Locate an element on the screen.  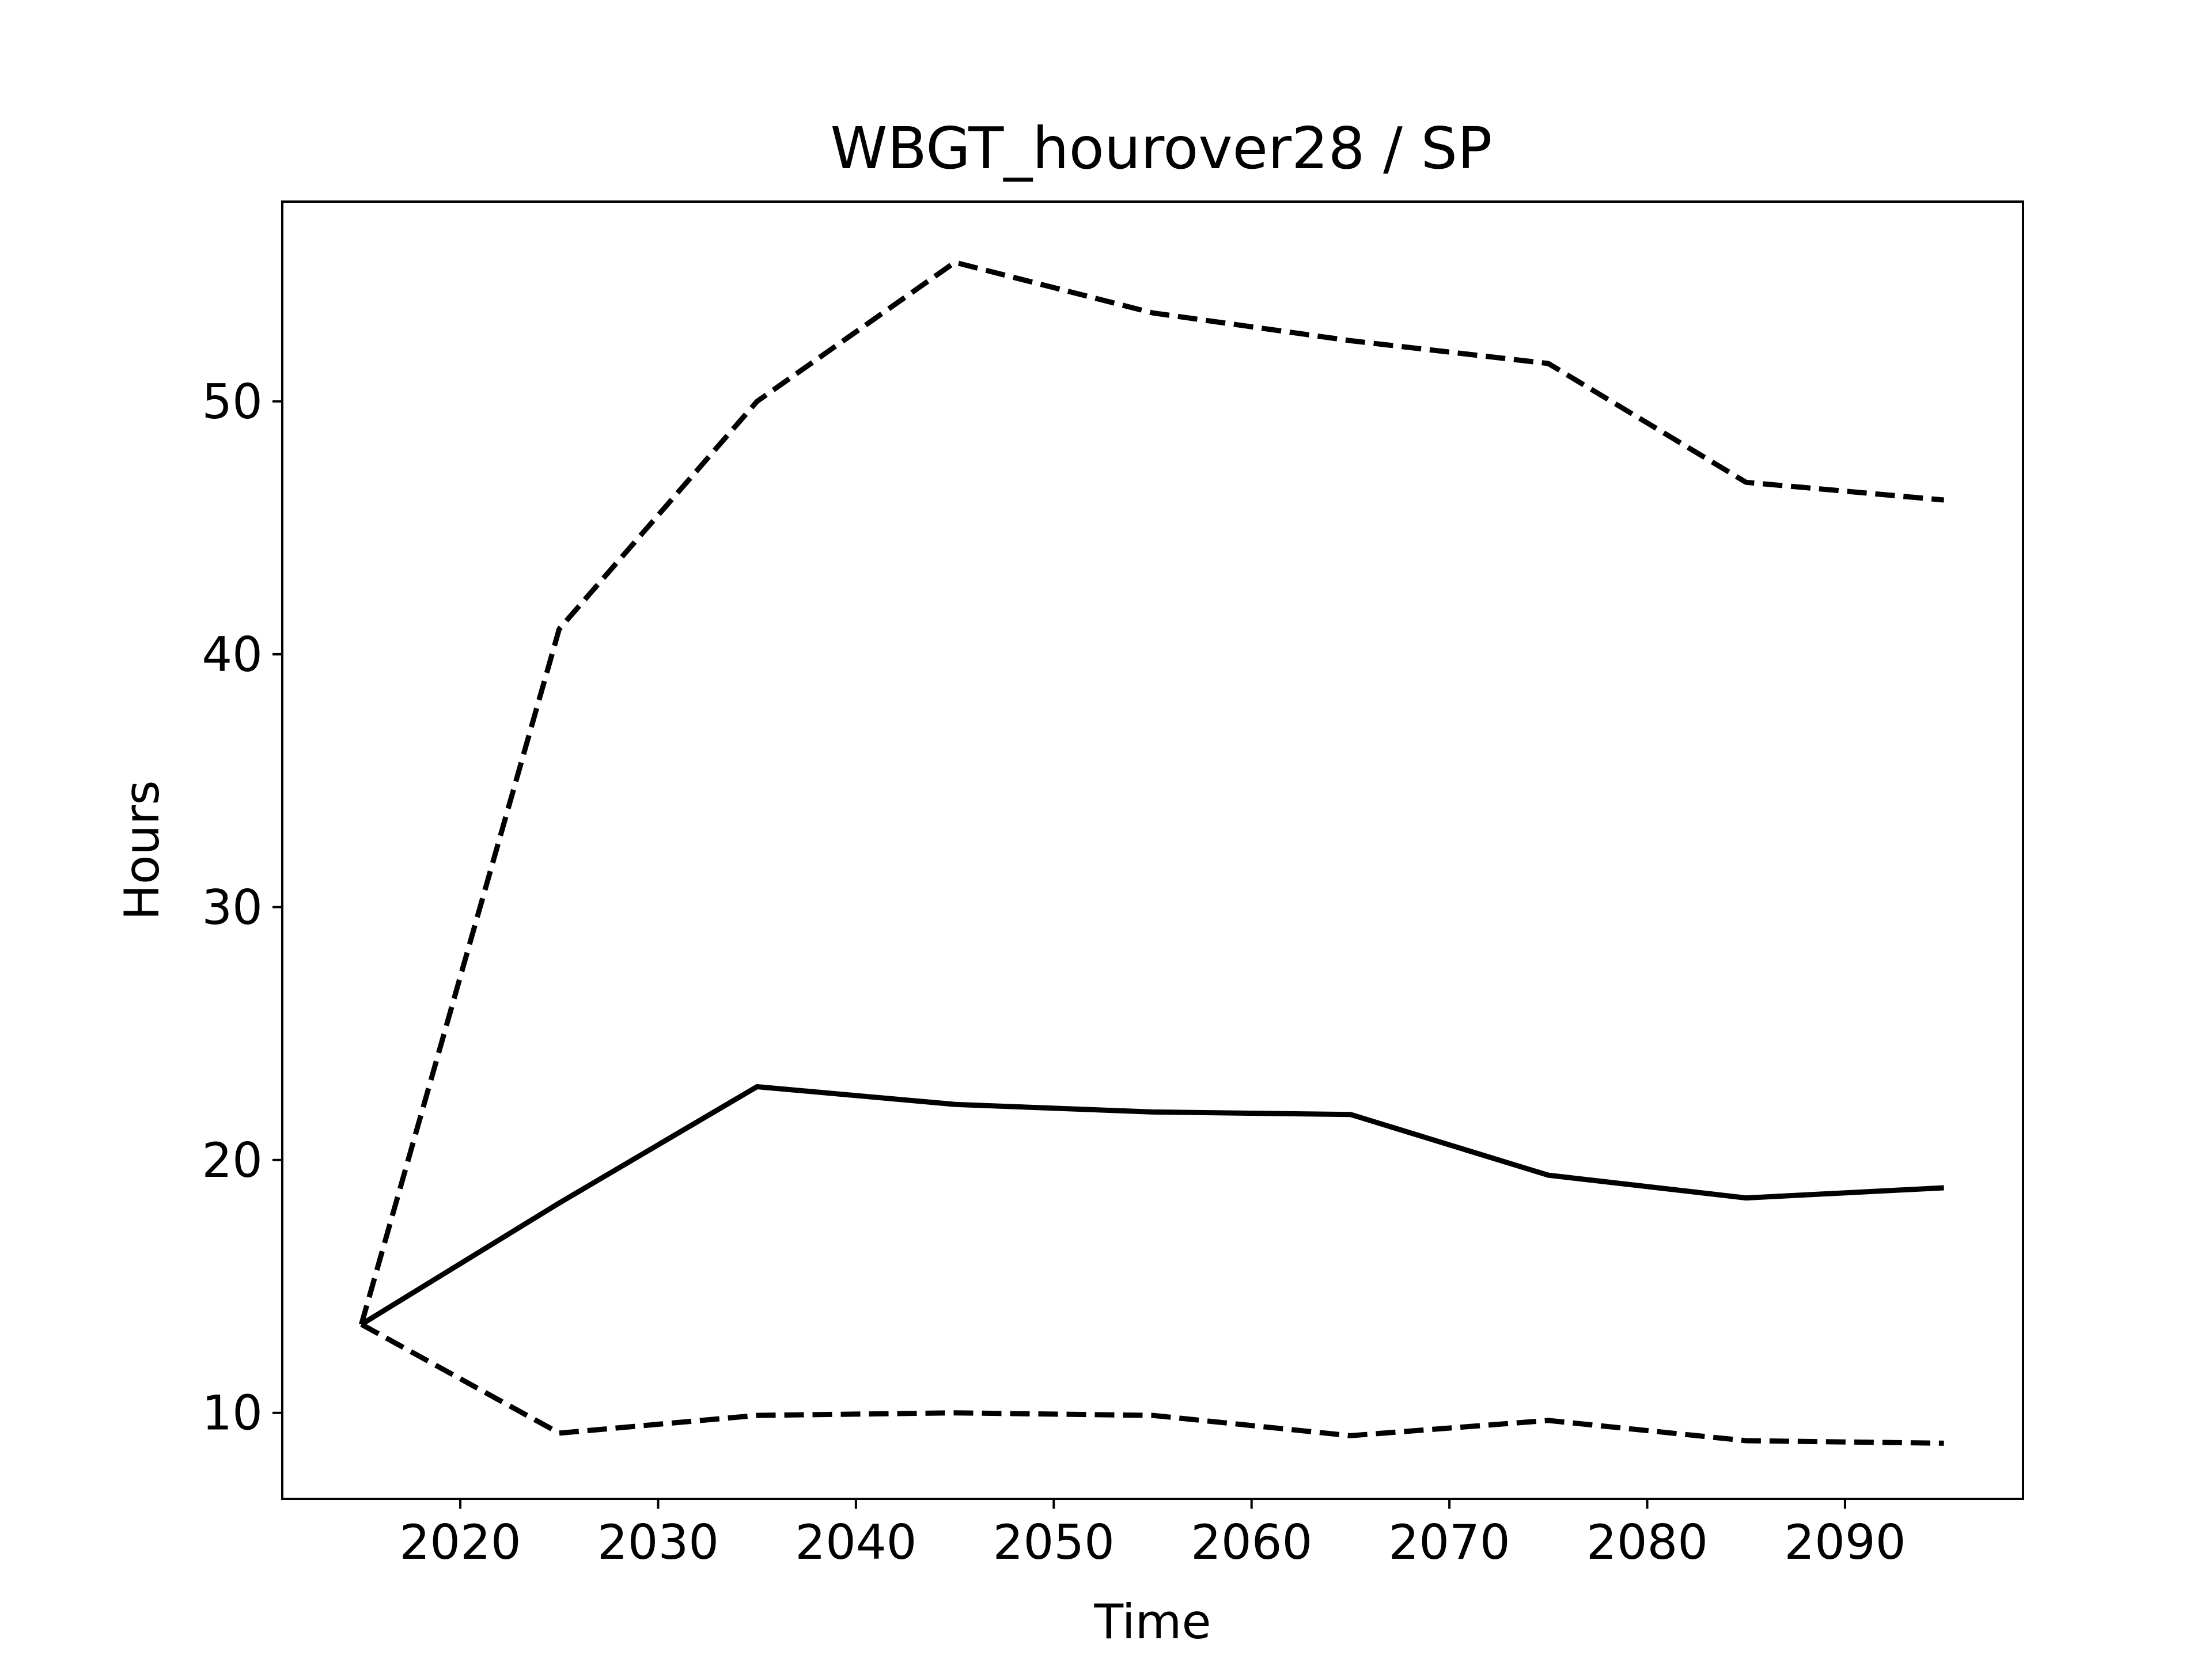
x-tick-label: 2070 is located at coordinates (1449, 1542).